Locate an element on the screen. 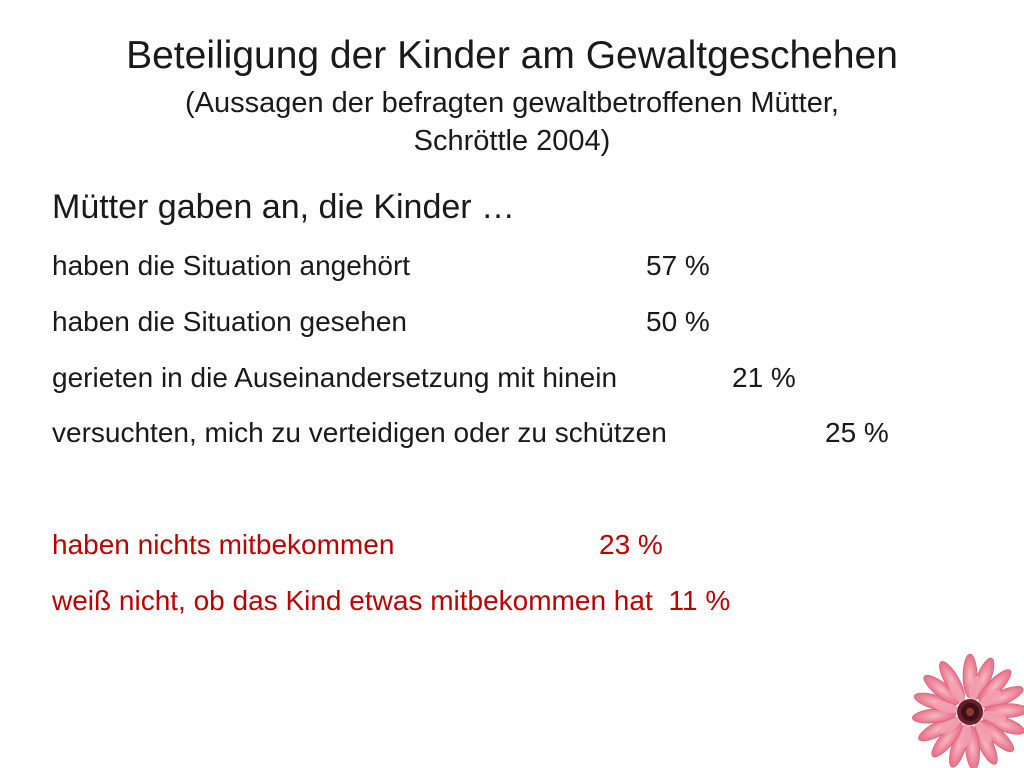 This screenshot has height=768, width=1024. highlight-text: haben nichts mitbekommen is located at coordinates (223, 544).